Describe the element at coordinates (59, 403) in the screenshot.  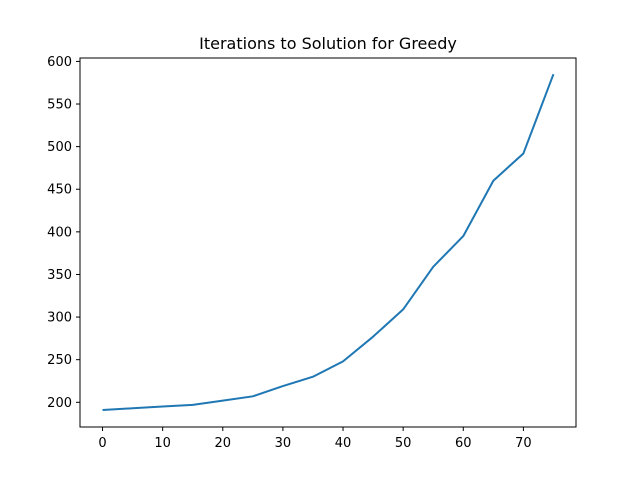
I see `y-tick-label: 200` at that location.